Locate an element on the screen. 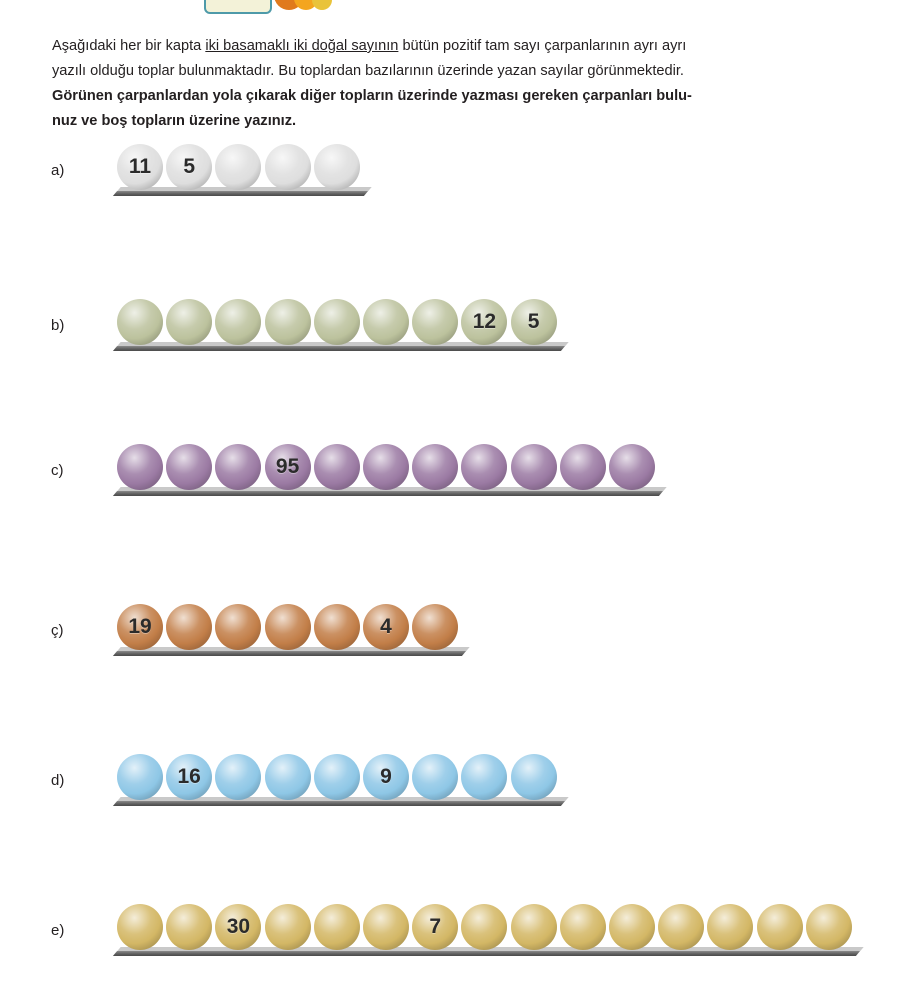 This screenshot has width=911, height=981. top-illustration is located at coordinates (290, 7).